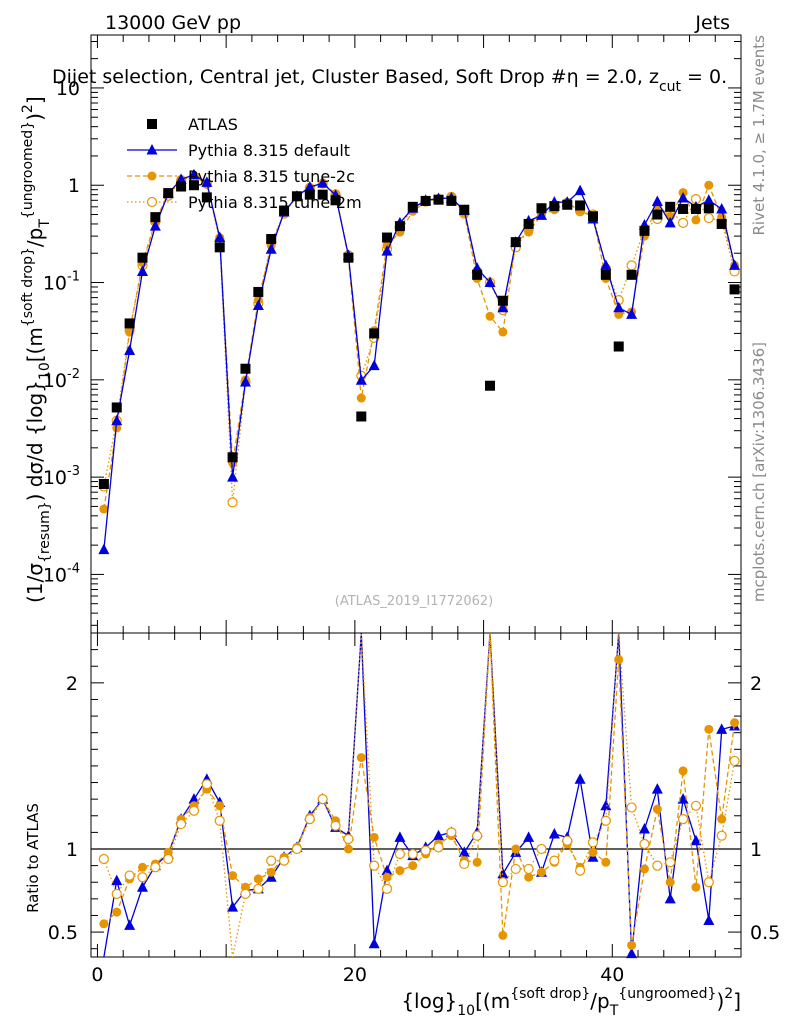 The height and width of the screenshot is (1024, 786). What do you see at coordinates (72, 850) in the screenshot?
I see `ratio-y-tick-label: 1` at bounding box center [72, 850].